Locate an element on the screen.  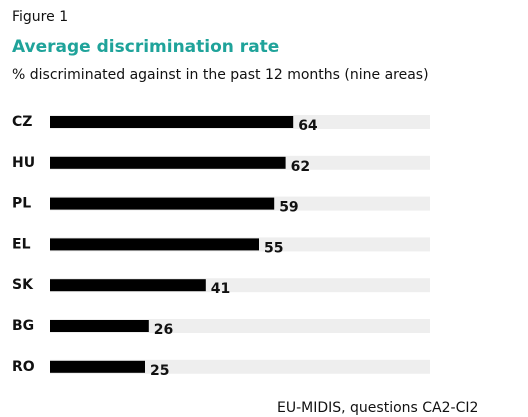
y-tick-label: HU is located at coordinates (23, 163).